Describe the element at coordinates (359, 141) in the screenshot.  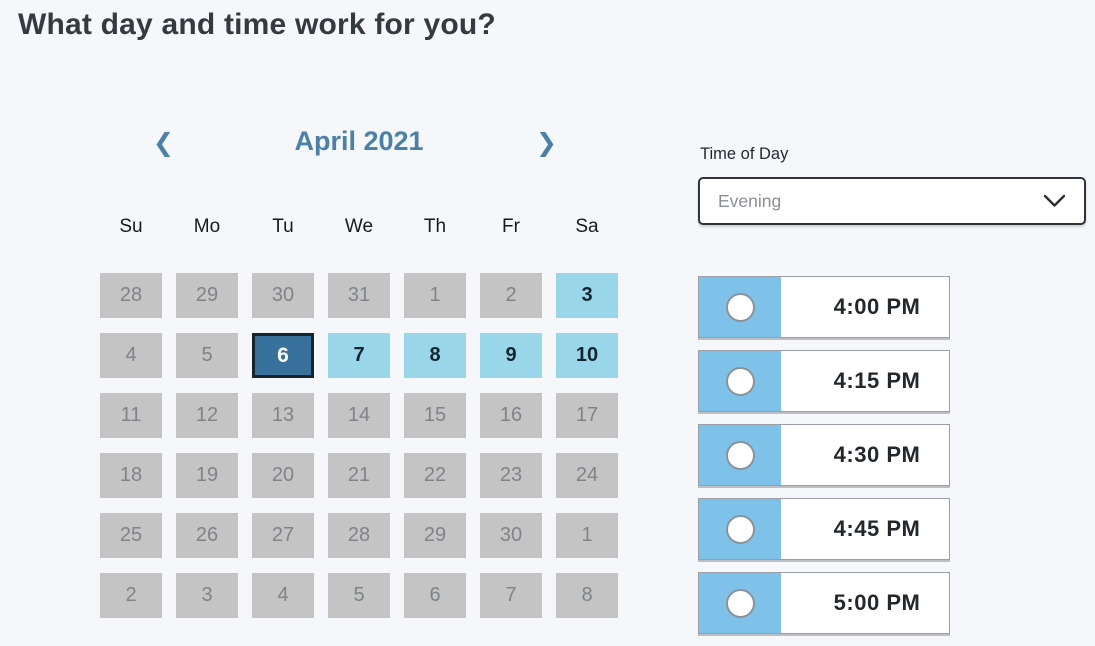
I see `calendar-month-label: April 2021` at that location.